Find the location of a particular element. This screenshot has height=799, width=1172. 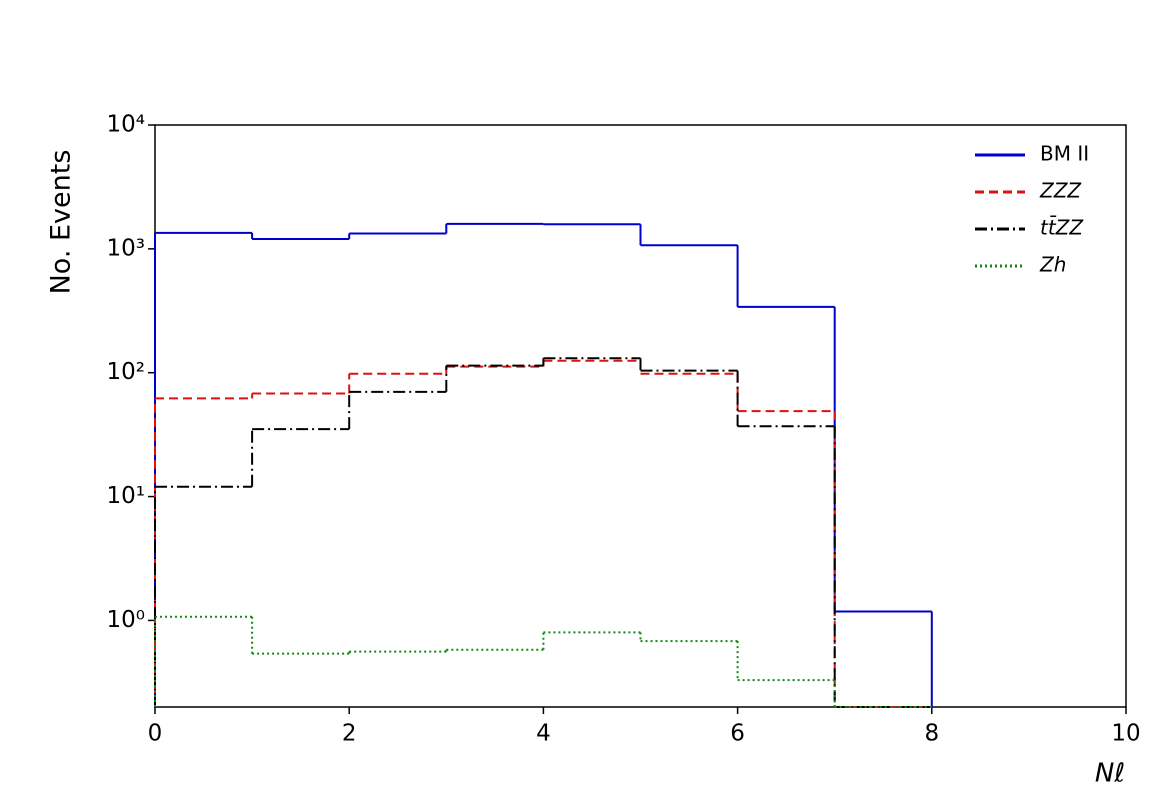

x-axis-label: Nℓ is located at coordinates (1110, 774).